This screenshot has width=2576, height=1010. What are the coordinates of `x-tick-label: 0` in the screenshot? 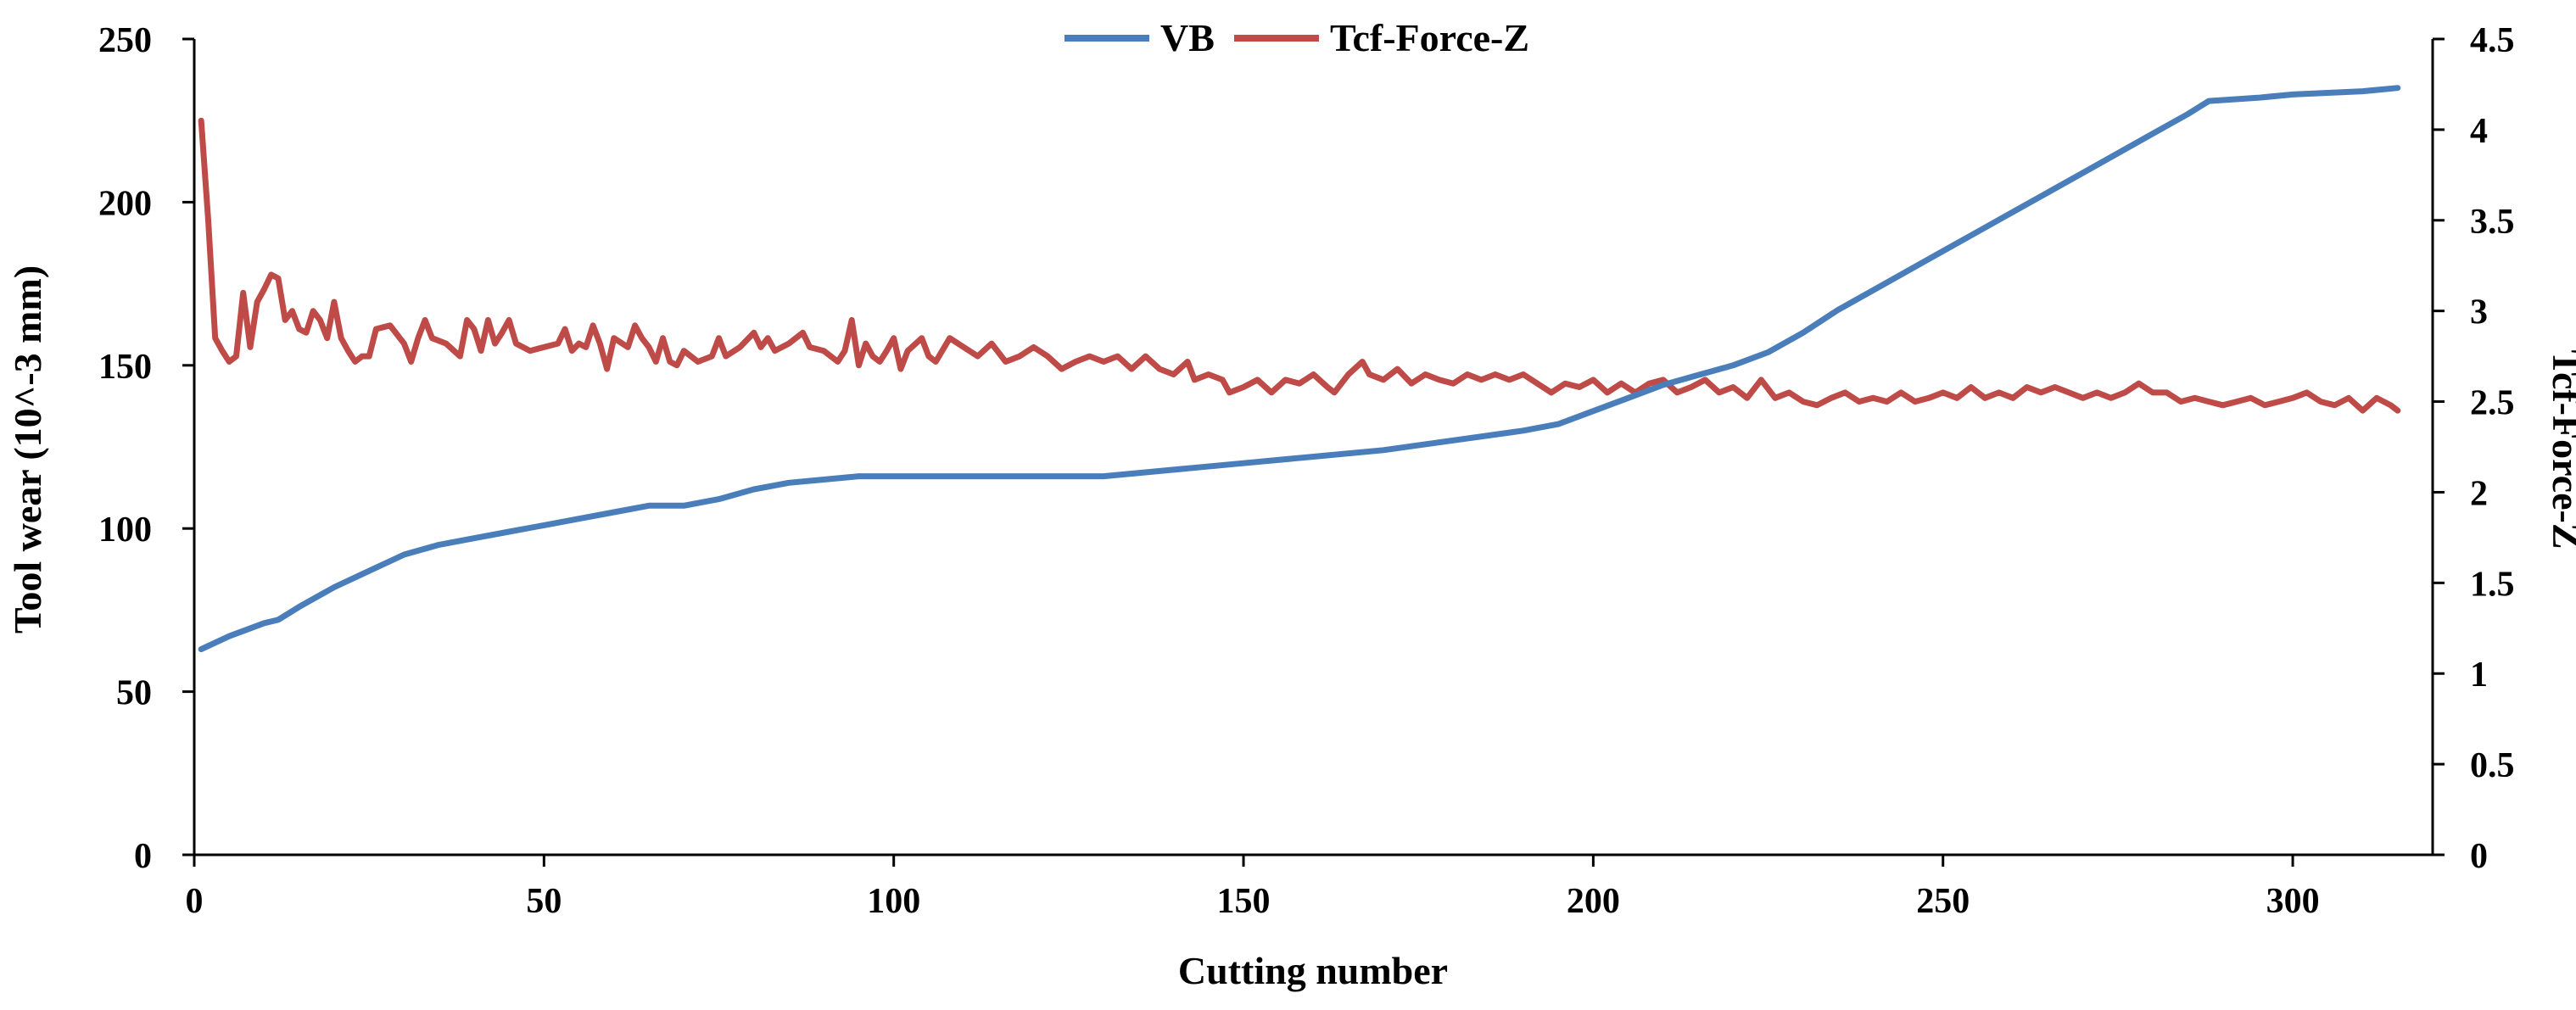 It's located at (195, 901).